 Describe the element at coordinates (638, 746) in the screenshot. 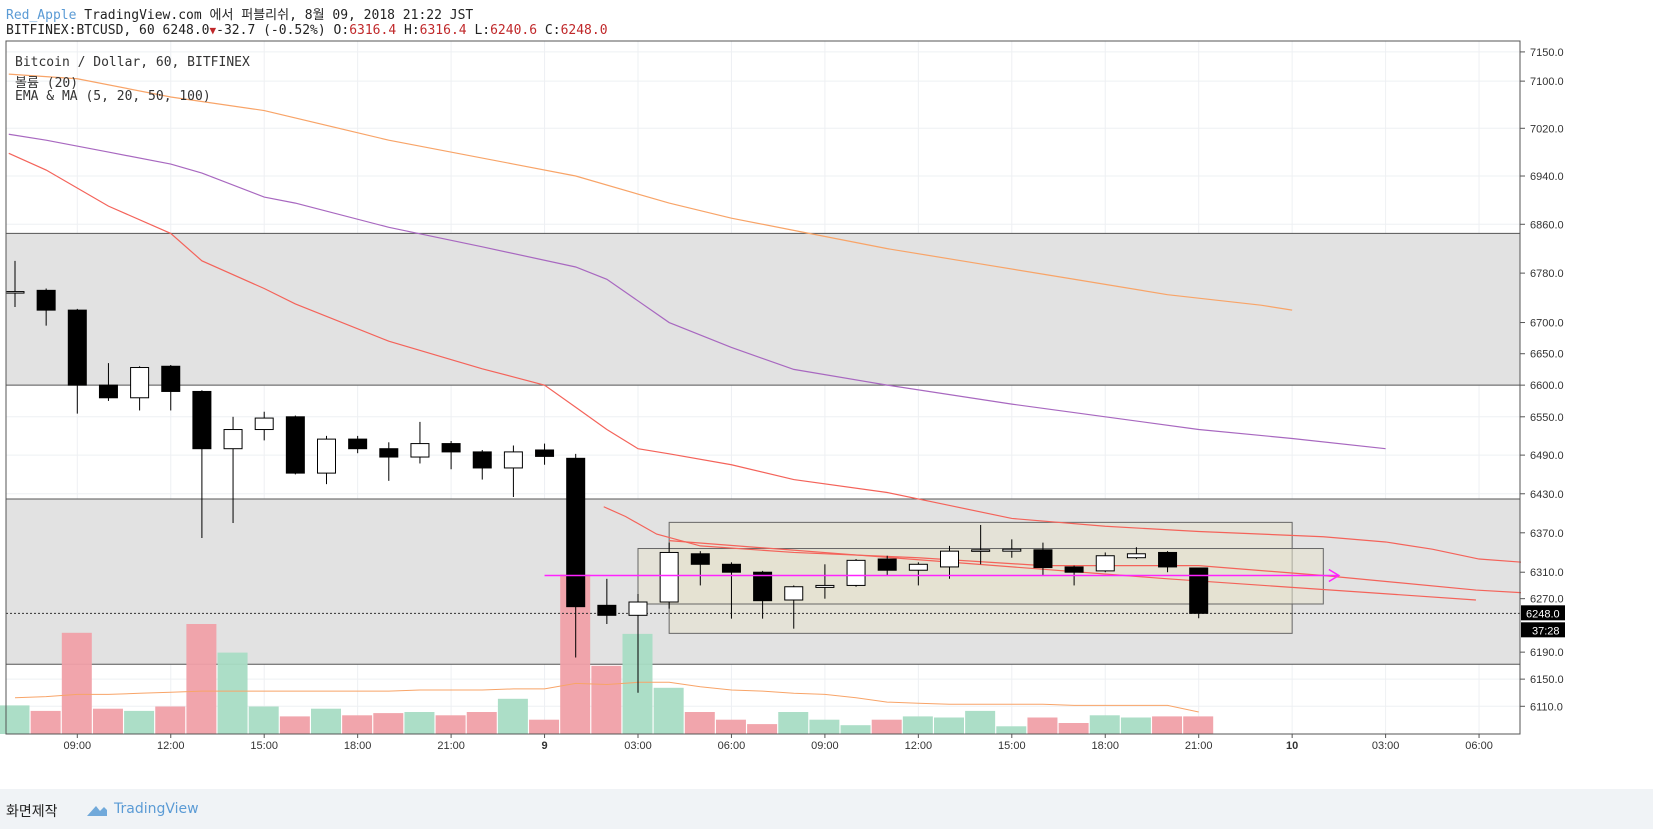

I see `x-tick-label: 03:00` at that location.